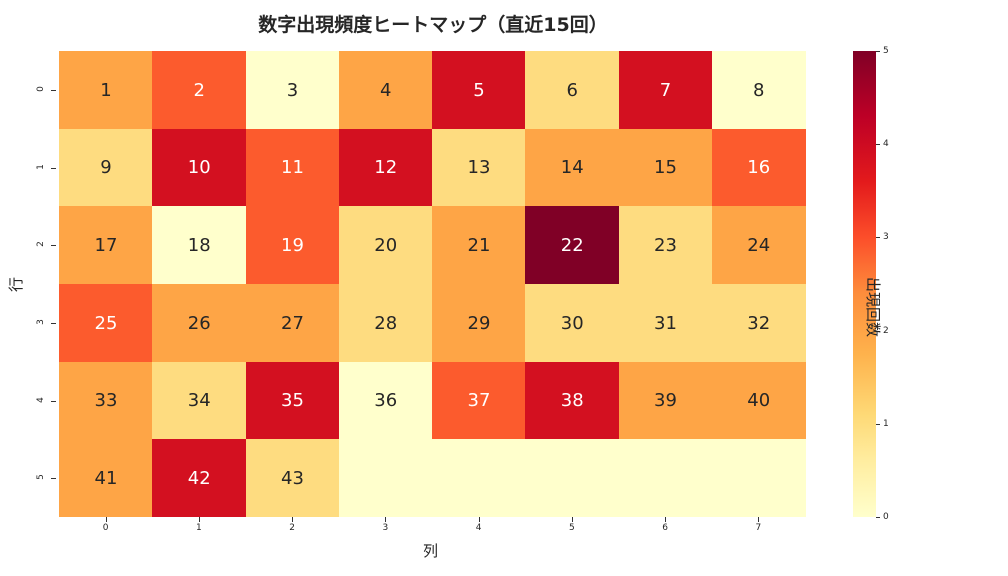  Describe the element at coordinates (758, 167) in the screenshot. I see `heatmap-cell: 16` at that location.